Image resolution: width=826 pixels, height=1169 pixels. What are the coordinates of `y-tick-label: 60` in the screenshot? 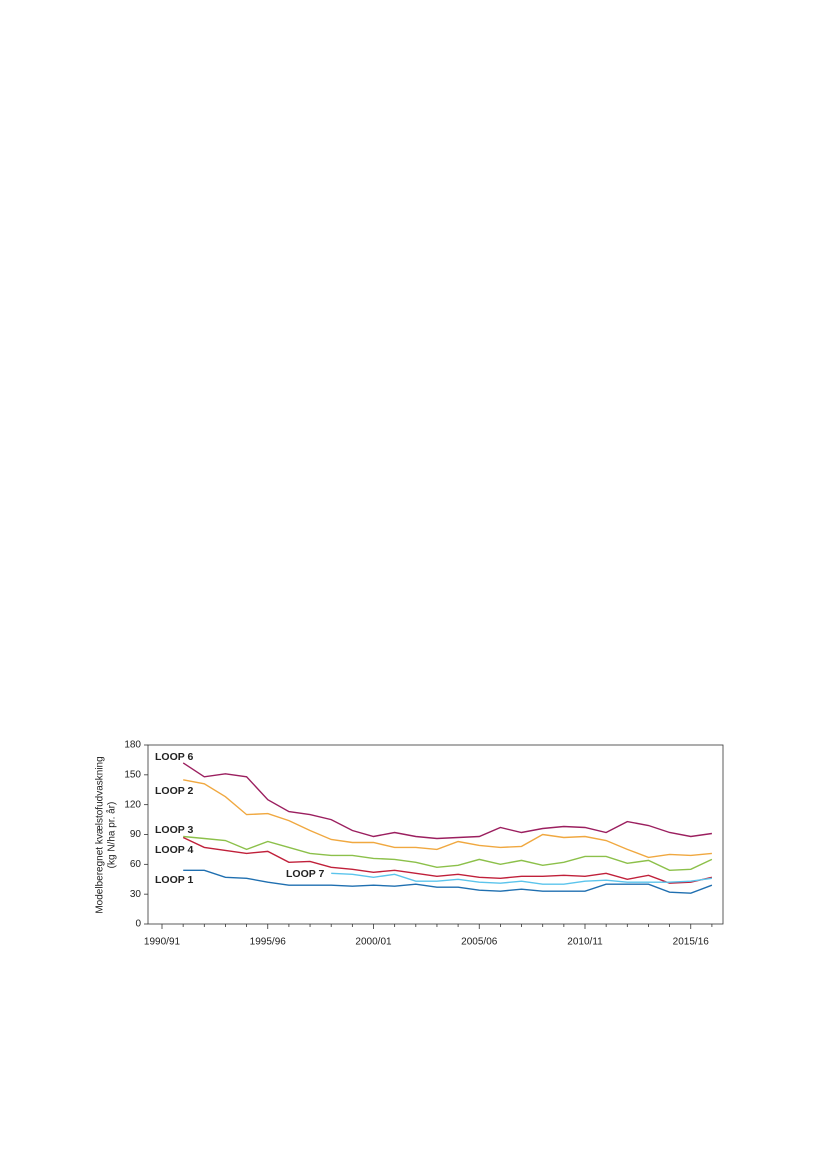 It's located at (136, 864).